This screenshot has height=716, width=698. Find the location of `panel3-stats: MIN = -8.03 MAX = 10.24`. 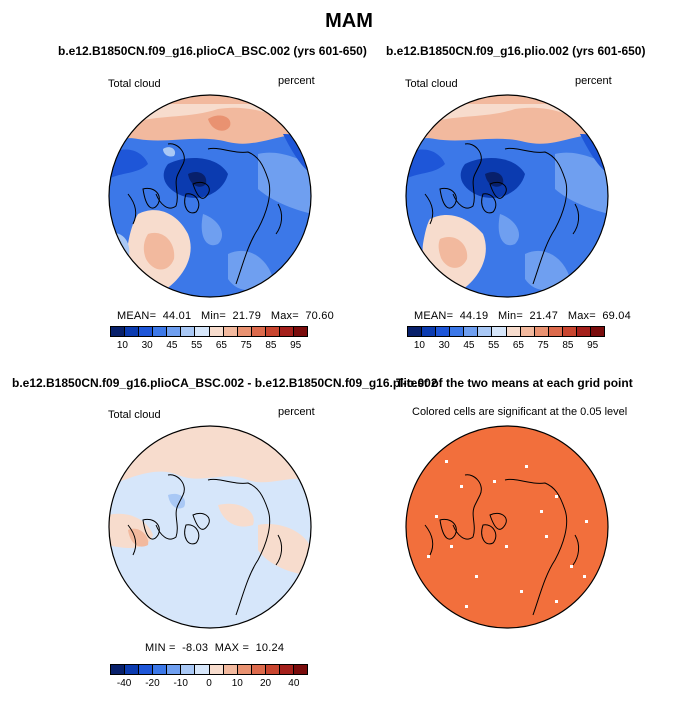

panel3-stats: MIN = -8.03 MAX = 10.24 is located at coordinates (215, 648).